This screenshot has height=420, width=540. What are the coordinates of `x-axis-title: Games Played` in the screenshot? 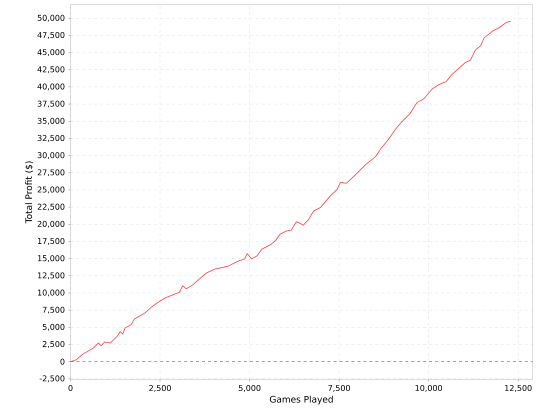 It's located at (301, 400).